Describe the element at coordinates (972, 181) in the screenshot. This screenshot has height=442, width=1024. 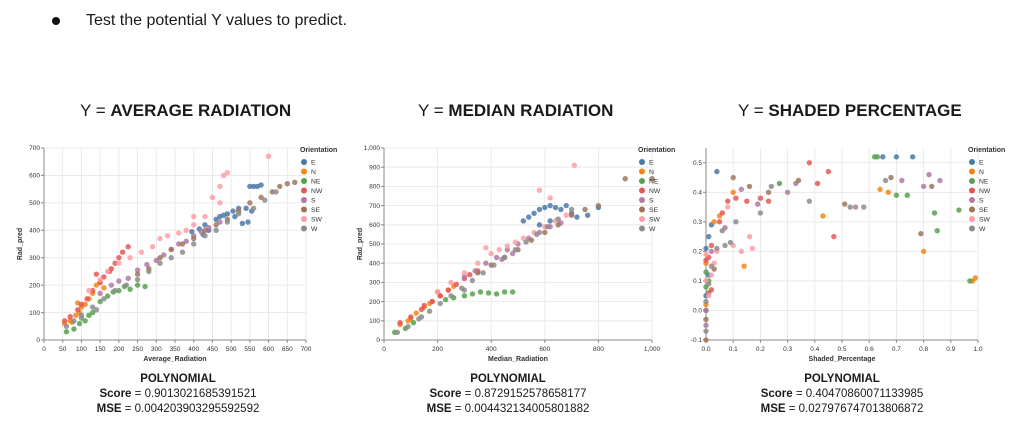
I see `legend-swatch-ne` at that location.